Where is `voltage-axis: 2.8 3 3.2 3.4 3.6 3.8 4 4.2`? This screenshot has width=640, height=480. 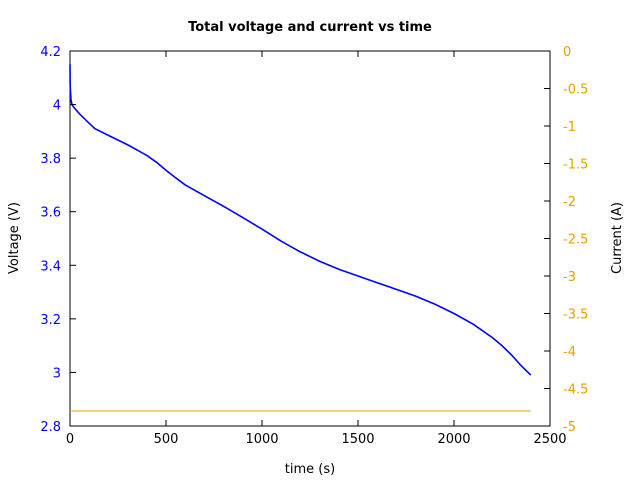 voltage-axis: 2.8 3 3.2 3.4 3.6 3.8 4 4.2 is located at coordinates (58, 240).